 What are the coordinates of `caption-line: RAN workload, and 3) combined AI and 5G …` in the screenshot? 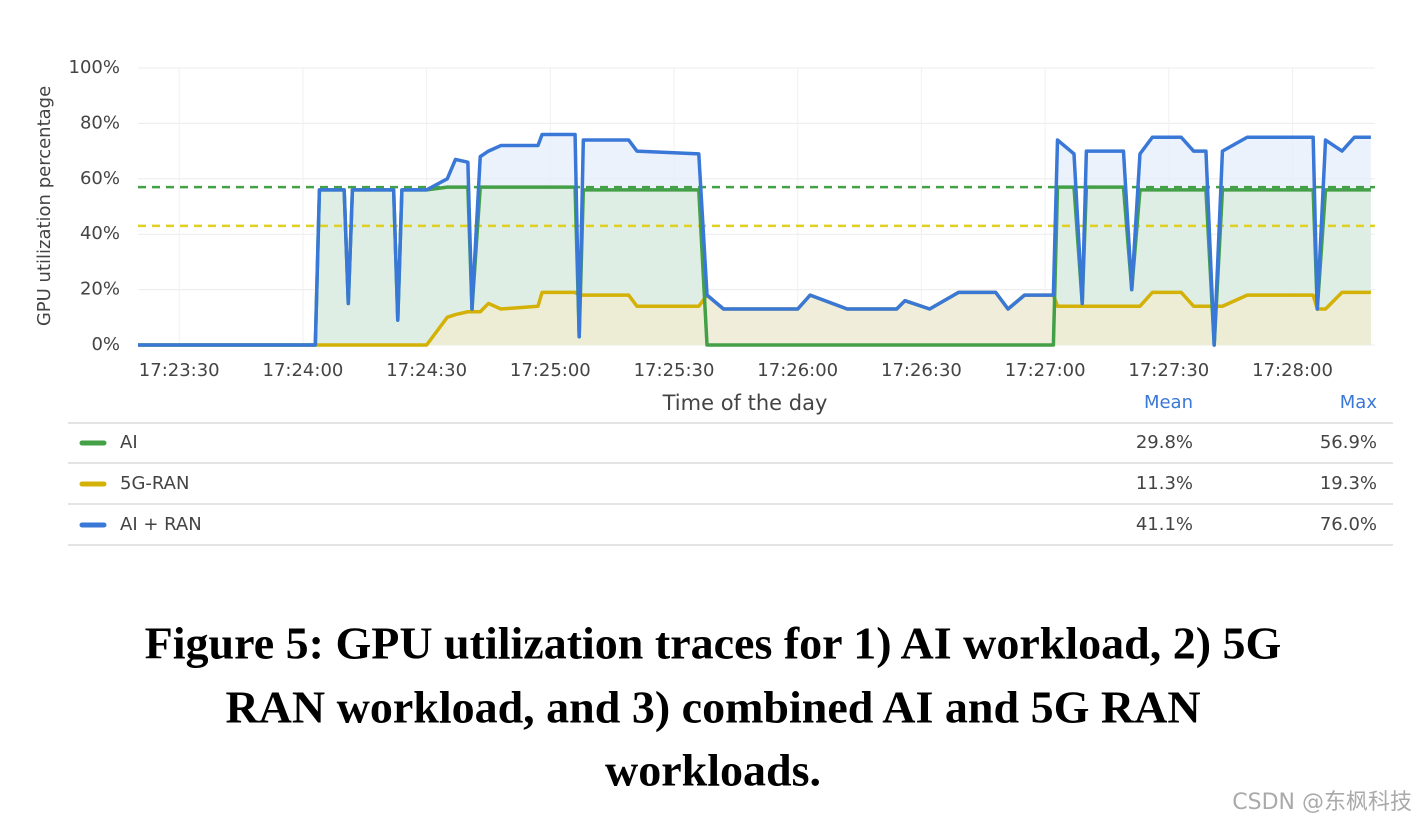 It's located at (712, 707).